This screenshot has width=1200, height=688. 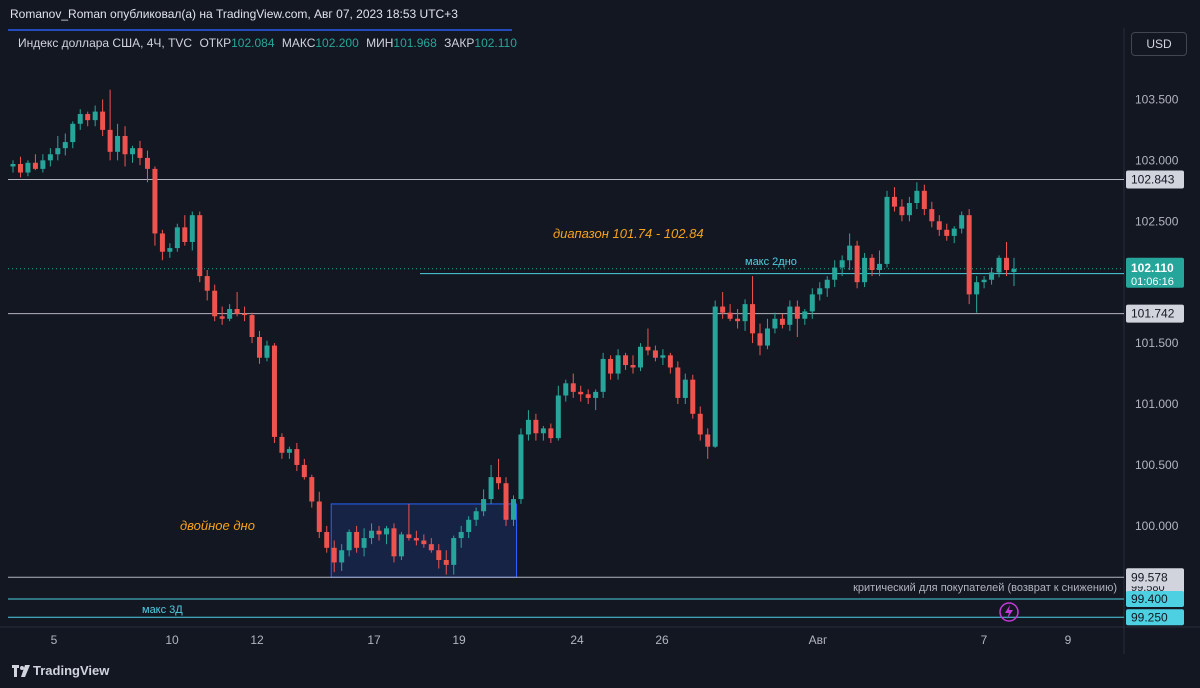 What do you see at coordinates (1152, 268) in the screenshot?
I see `last-price-label: 102.110` at bounding box center [1152, 268].